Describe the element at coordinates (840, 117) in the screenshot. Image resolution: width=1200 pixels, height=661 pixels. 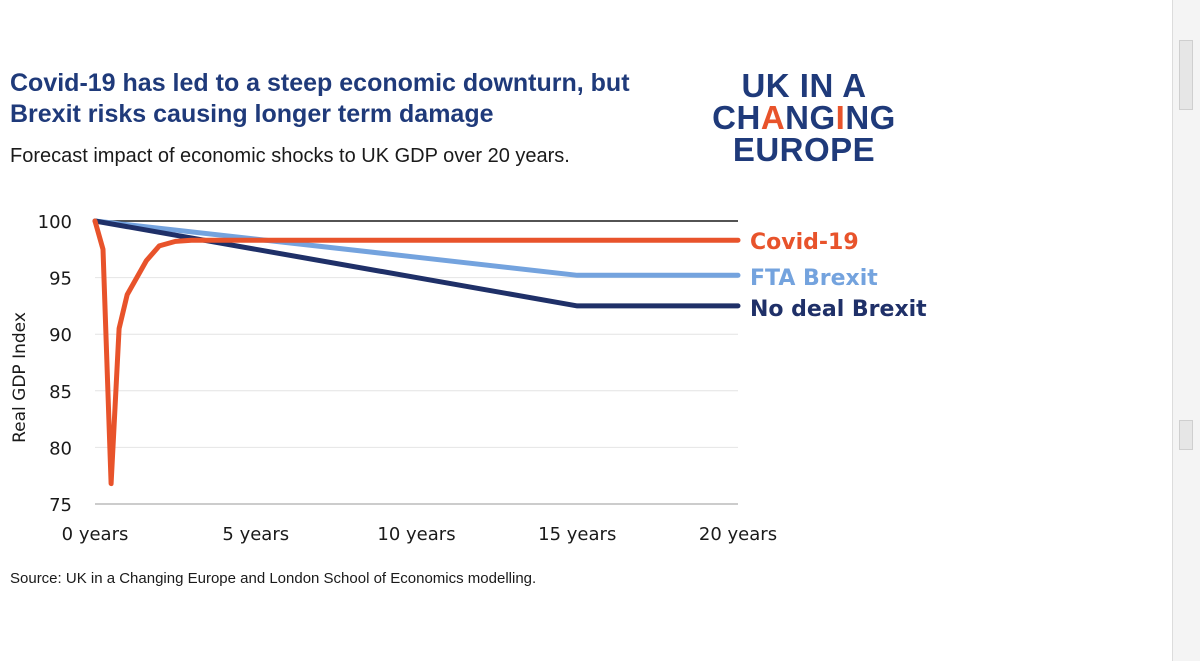
I see `logo-accent-letter: I` at that location.